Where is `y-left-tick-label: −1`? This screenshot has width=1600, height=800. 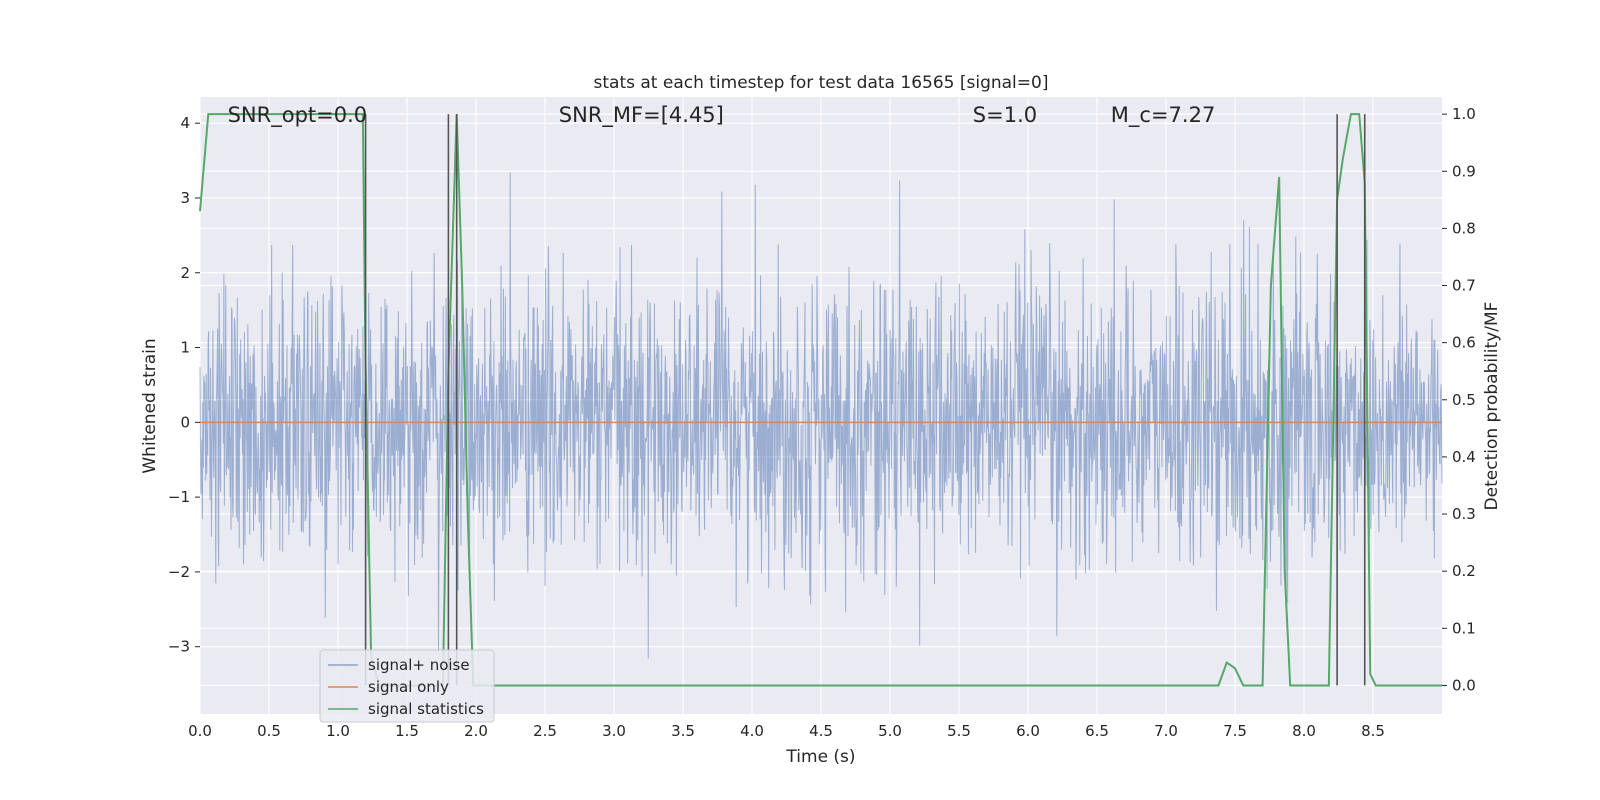
y-left-tick-label: −1 is located at coordinates (179, 497).